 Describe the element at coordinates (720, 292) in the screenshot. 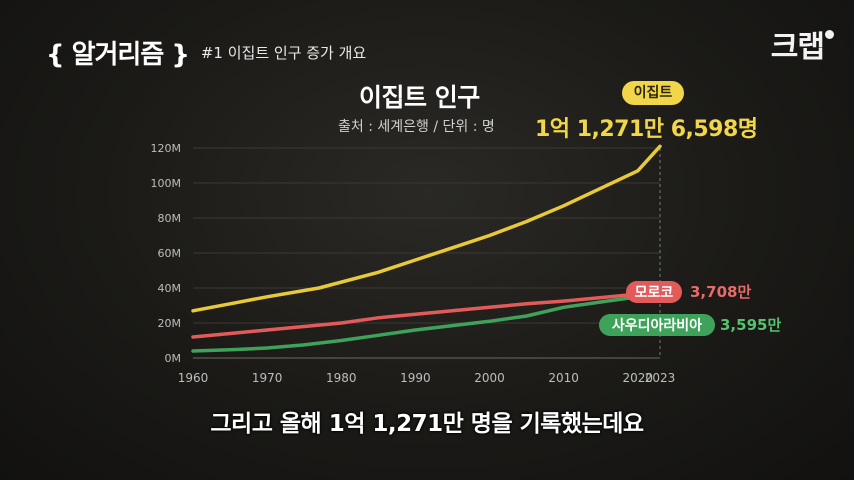

I see `series-label-value-1: 3,708만` at that location.